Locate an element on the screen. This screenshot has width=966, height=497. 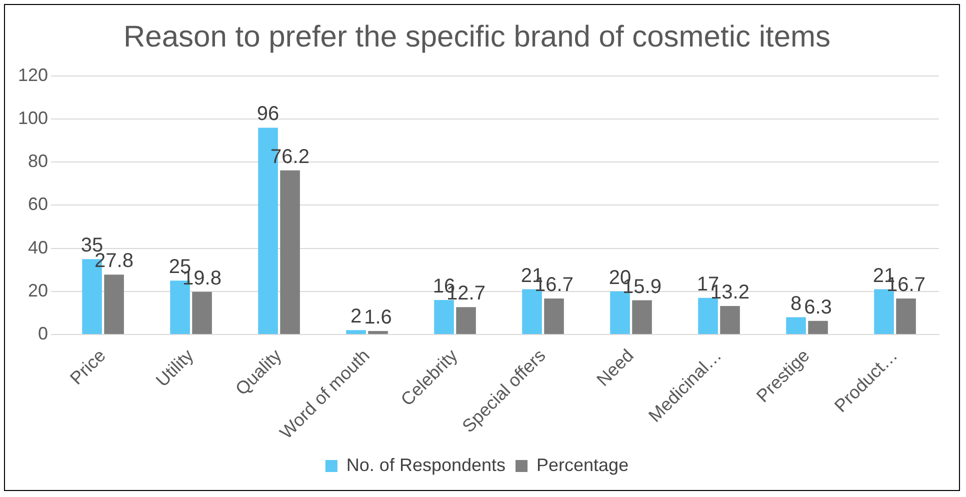
chart-title: Reason to prefer the specific brand of cosmetic items is located at coordinates (477, 37).